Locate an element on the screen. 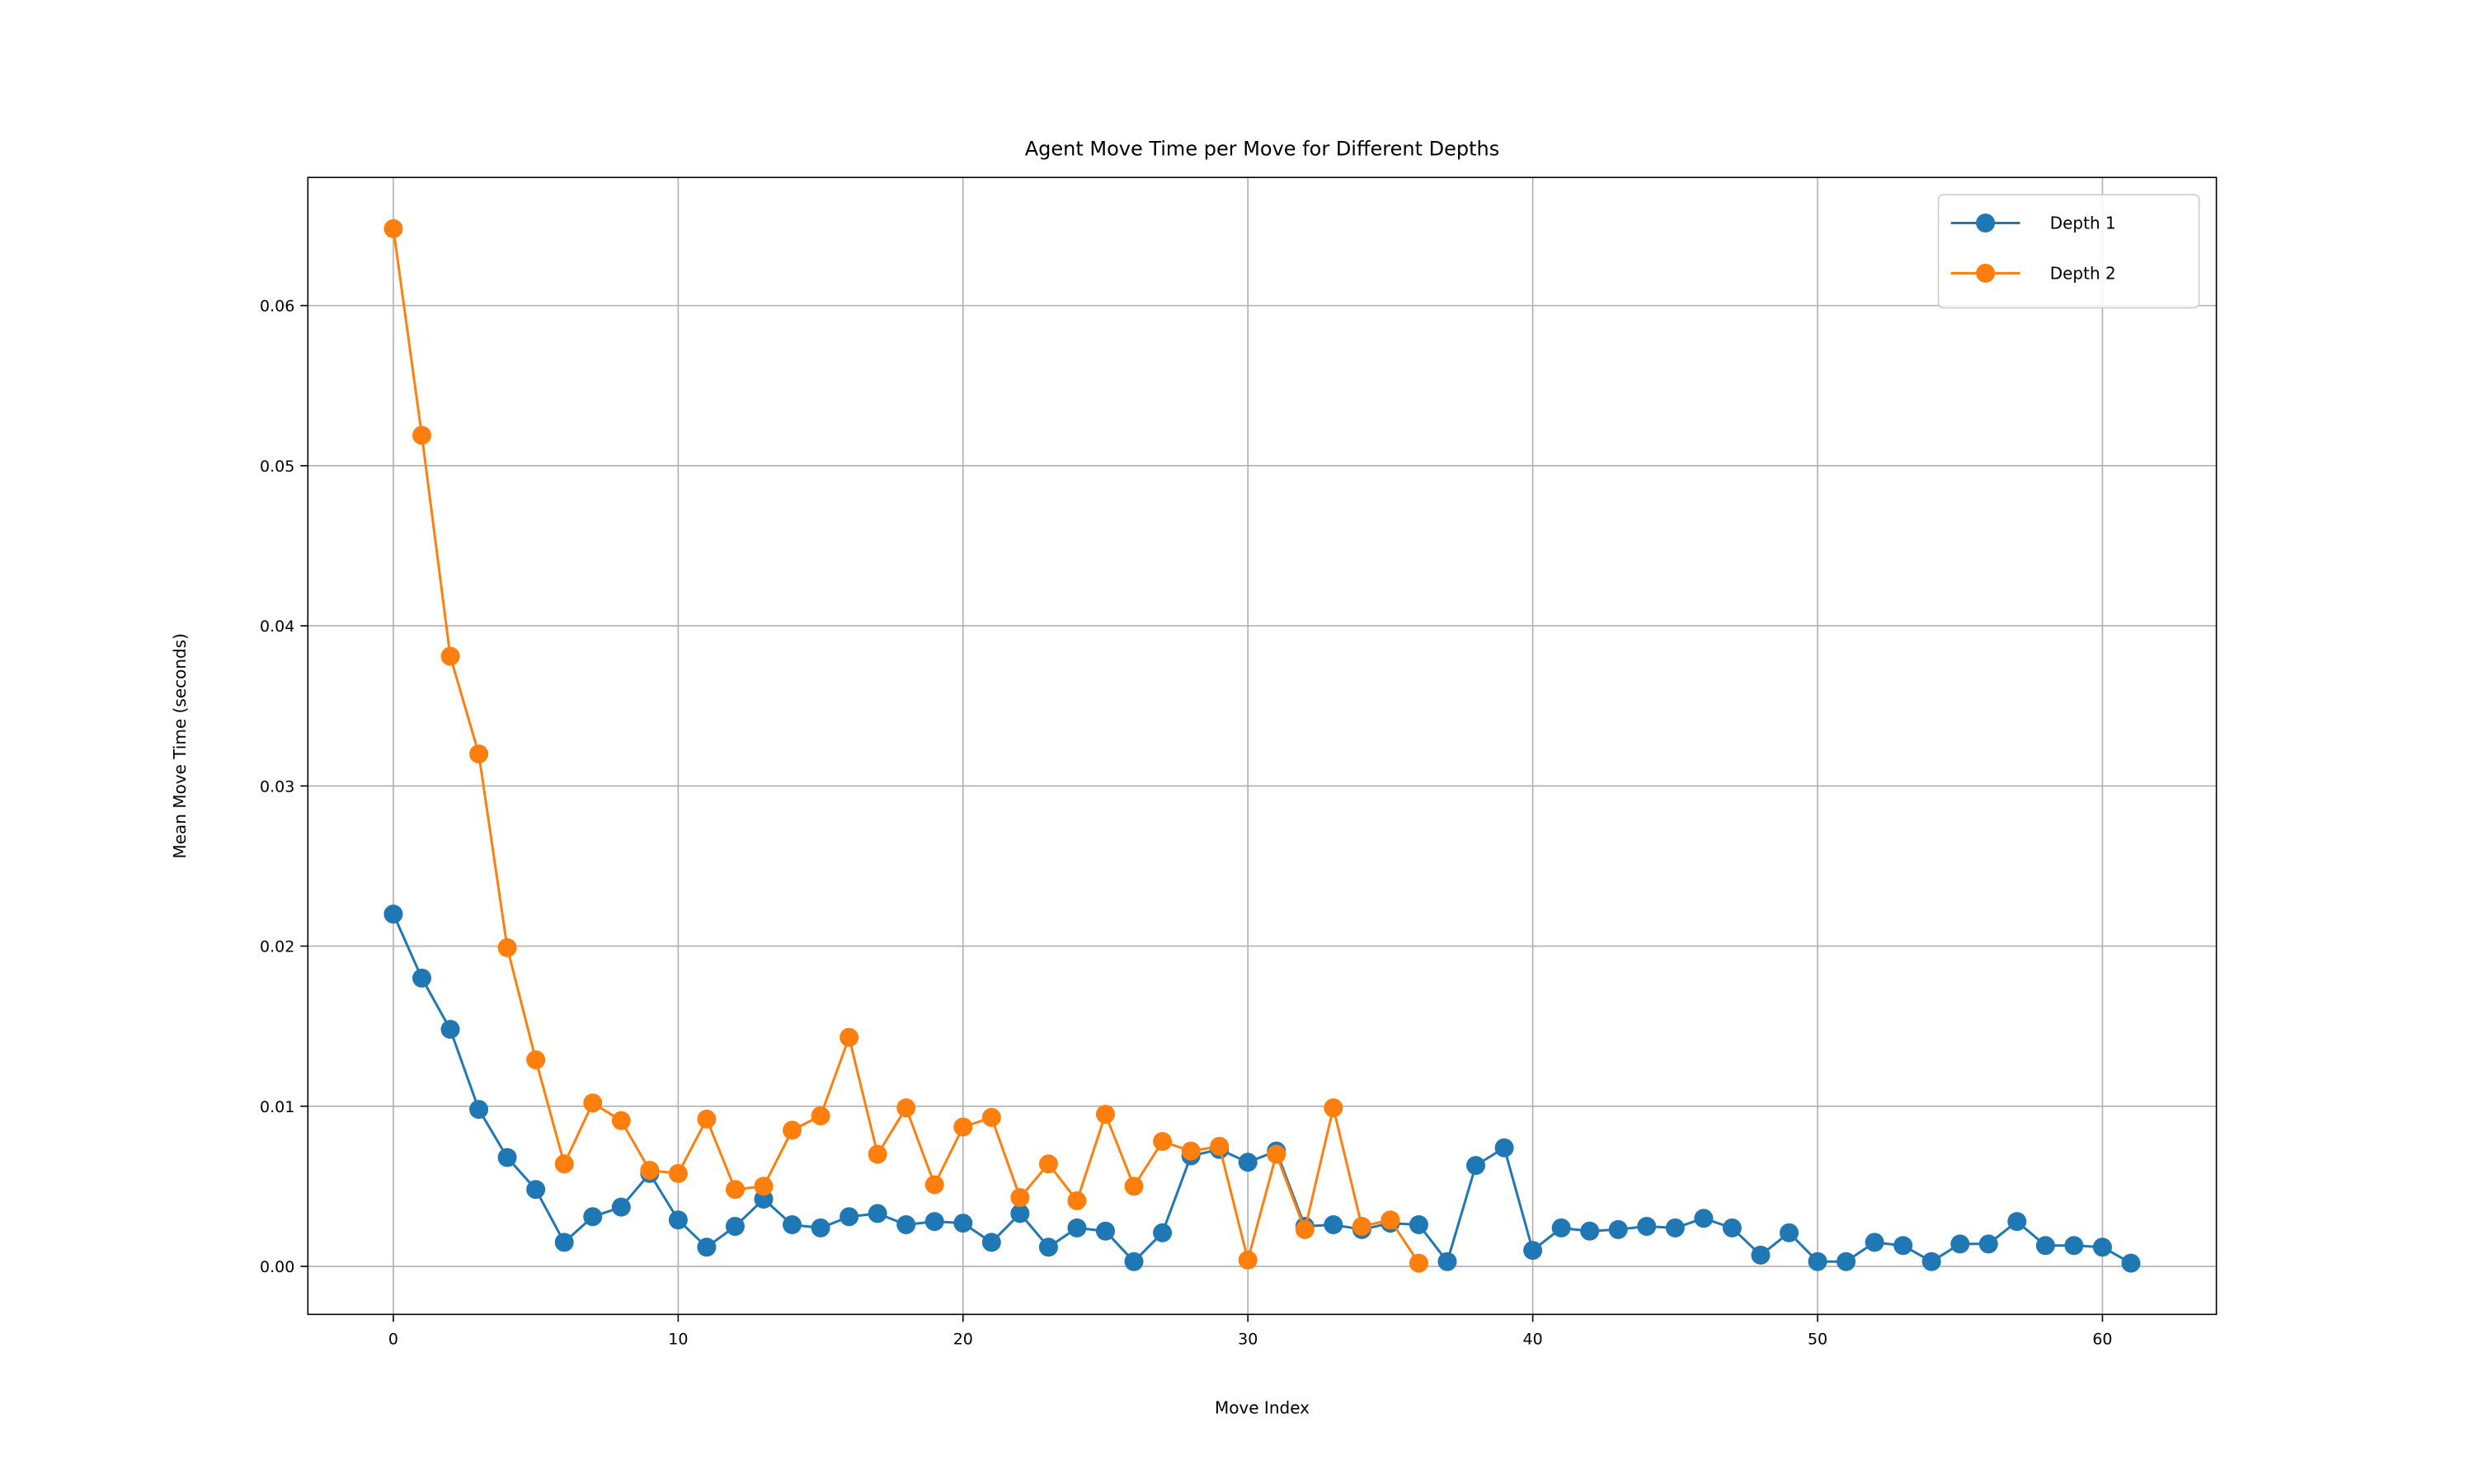  legend-label-depth-2: Depth 2 is located at coordinates (2083, 273).